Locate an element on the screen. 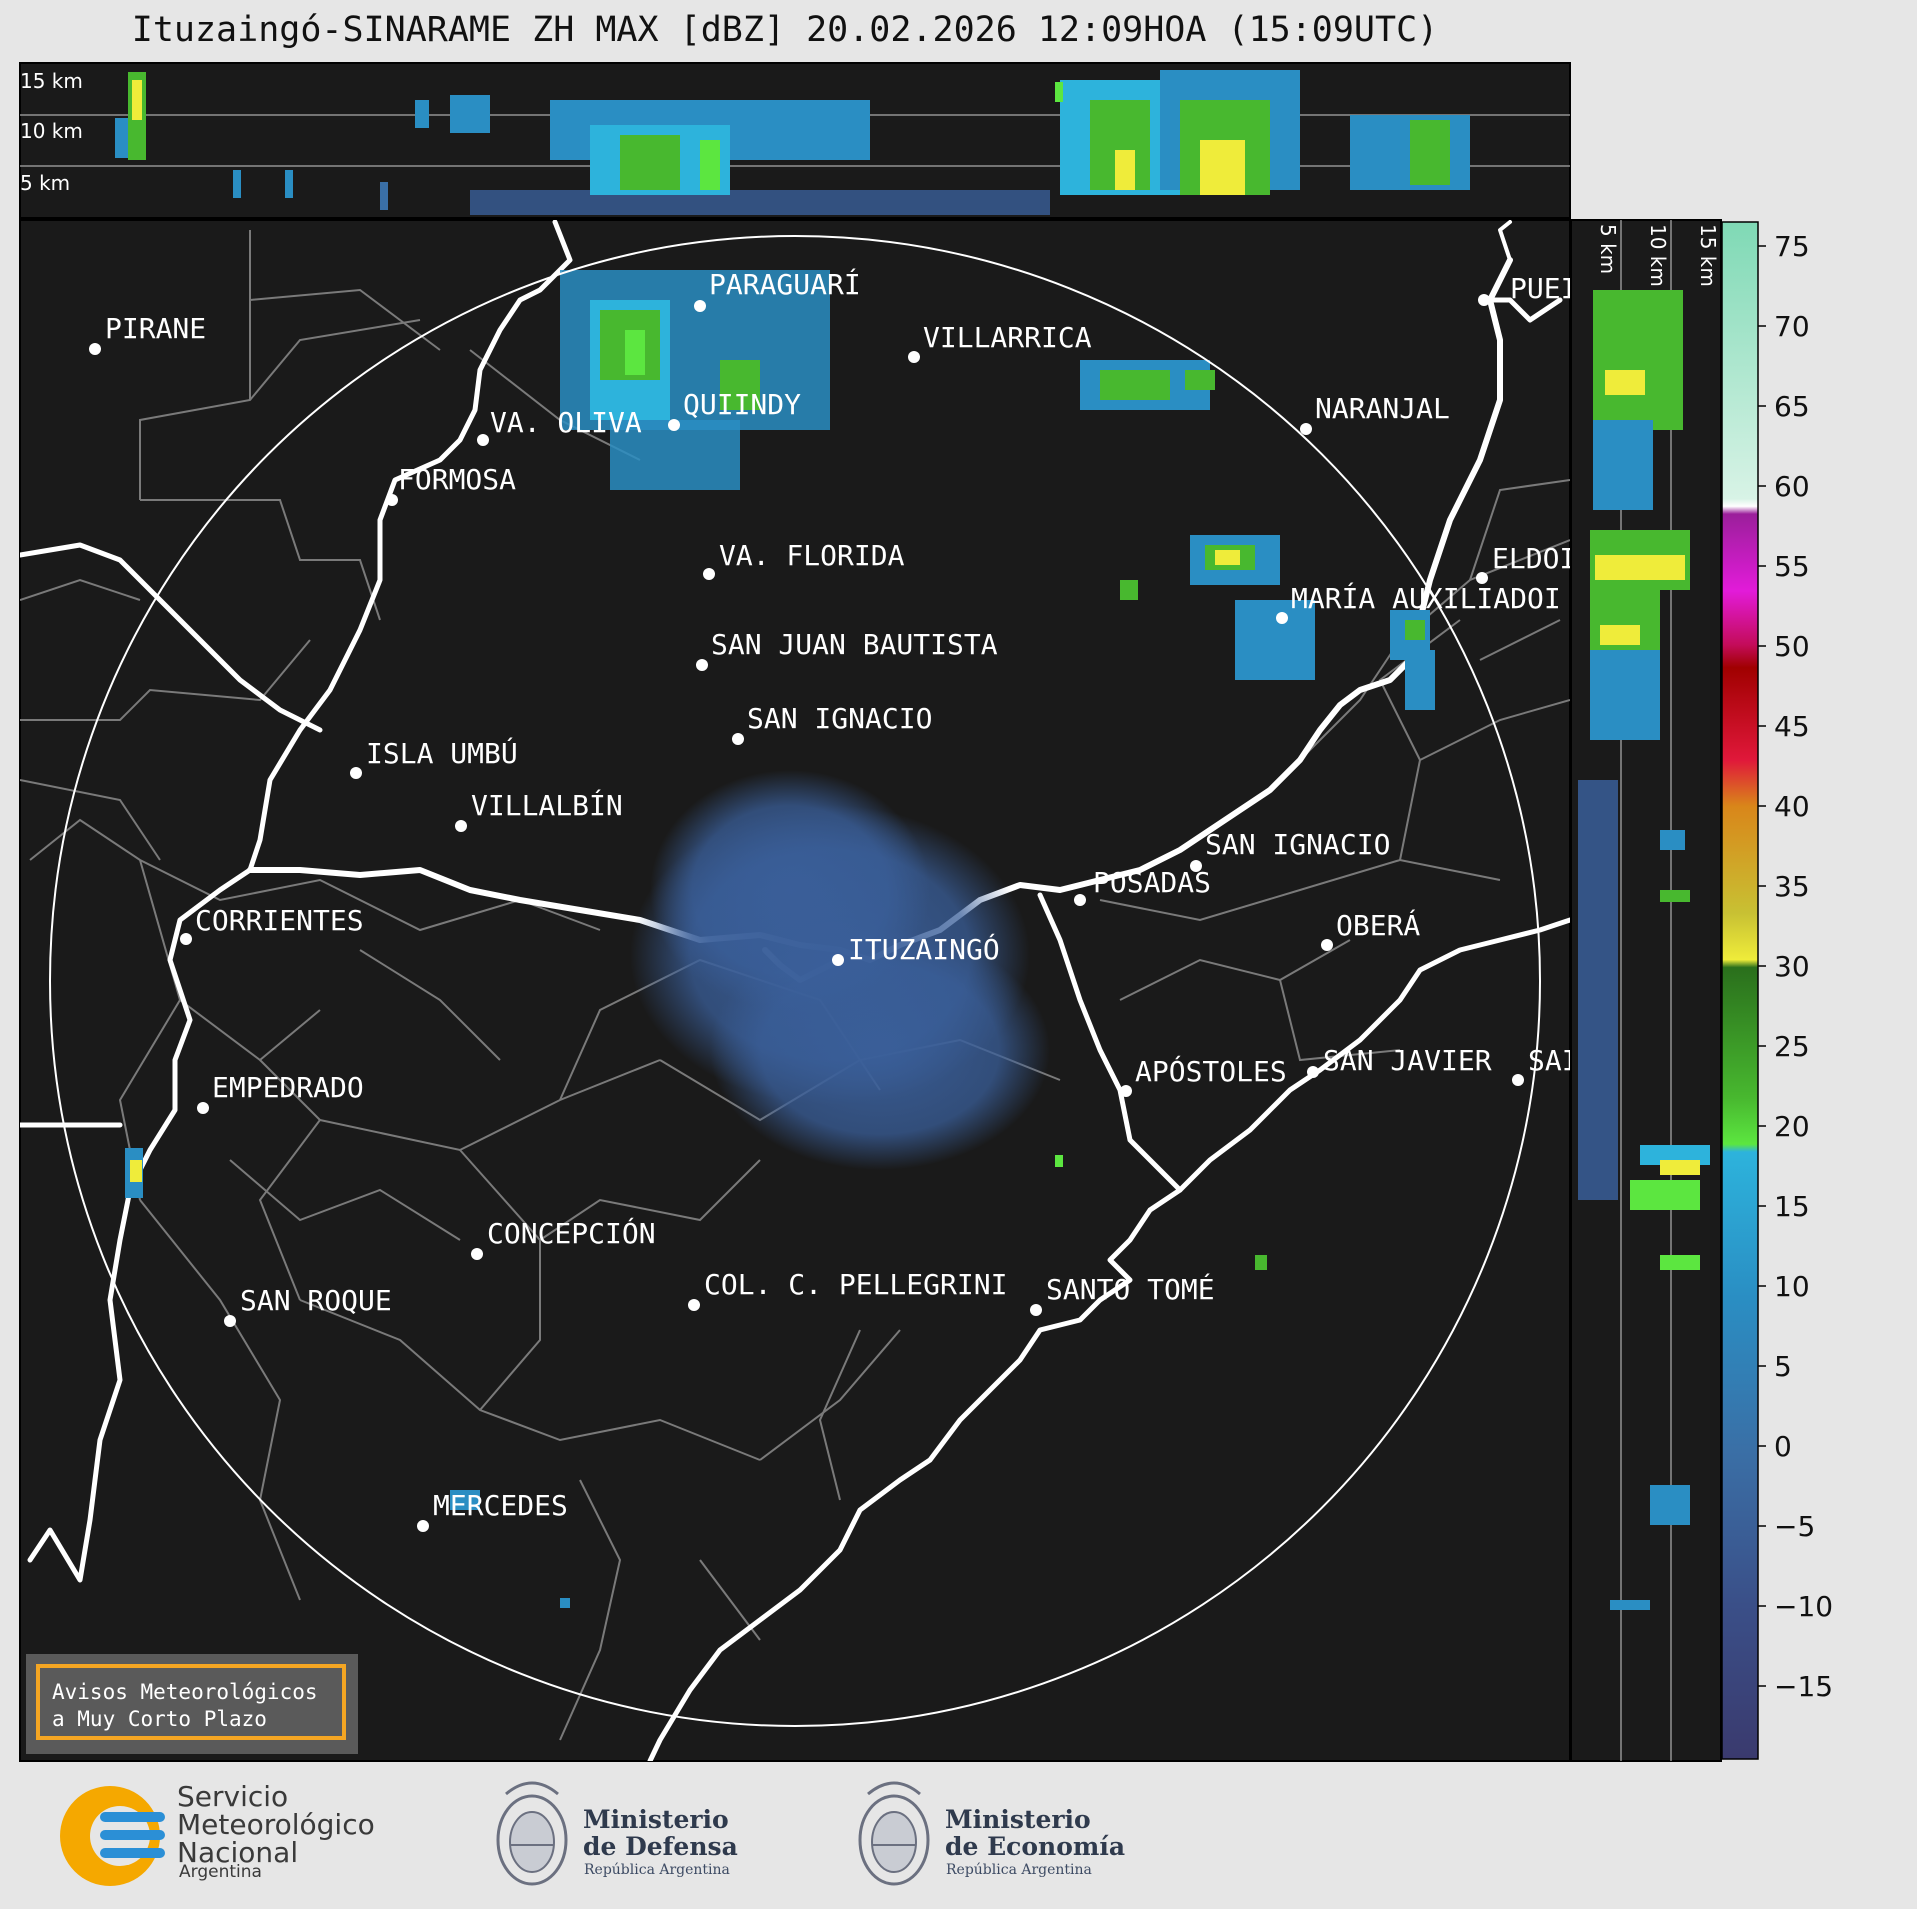 The width and height of the screenshot is (1917, 1909). city-label: PARAGUARÍ is located at coordinates (785, 284).